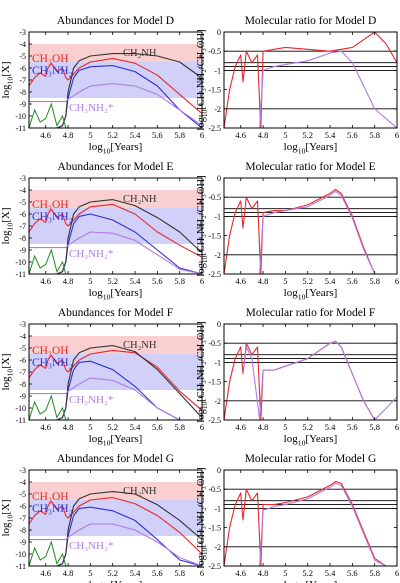  Describe the element at coordinates (302, 150) in the screenshot. I see `x-axis-label-sub: 10` at that location.